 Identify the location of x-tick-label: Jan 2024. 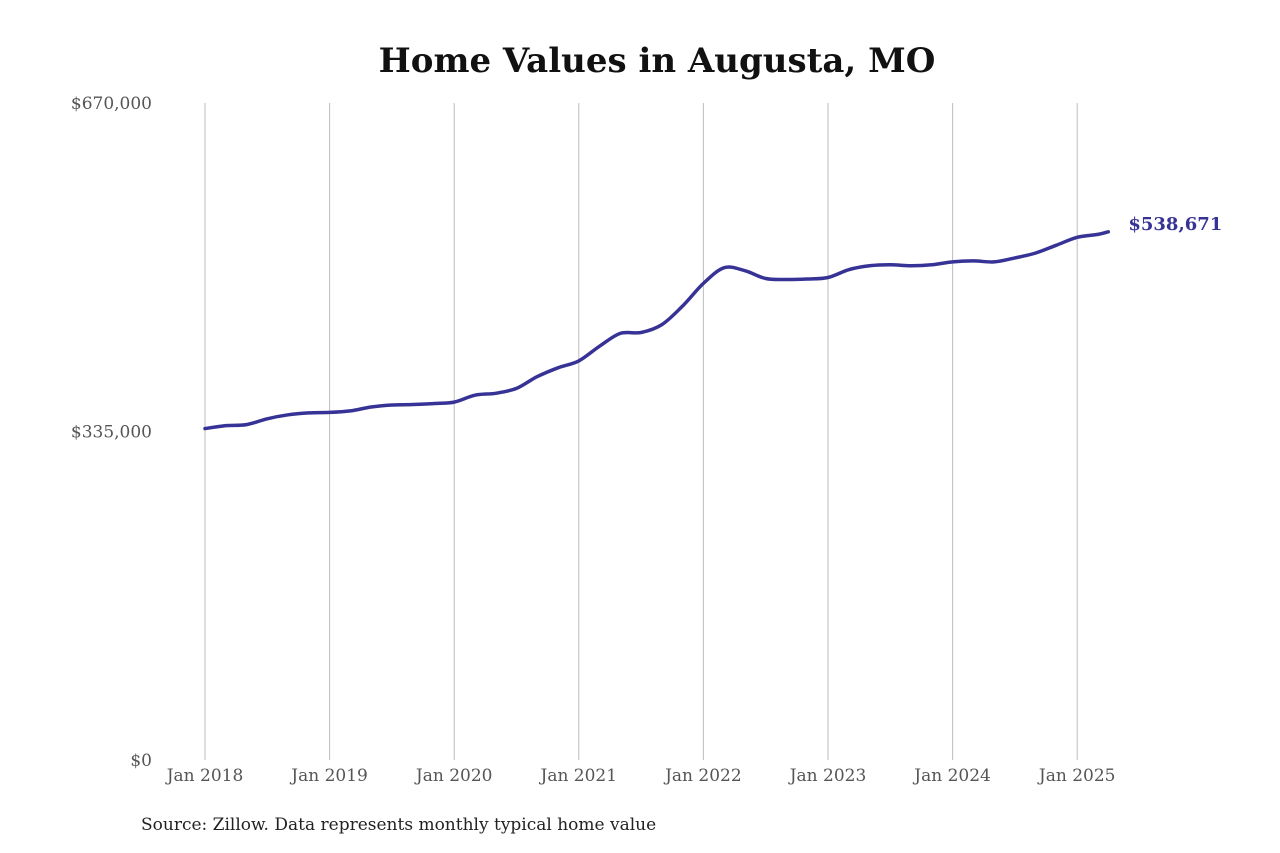
(951, 776).